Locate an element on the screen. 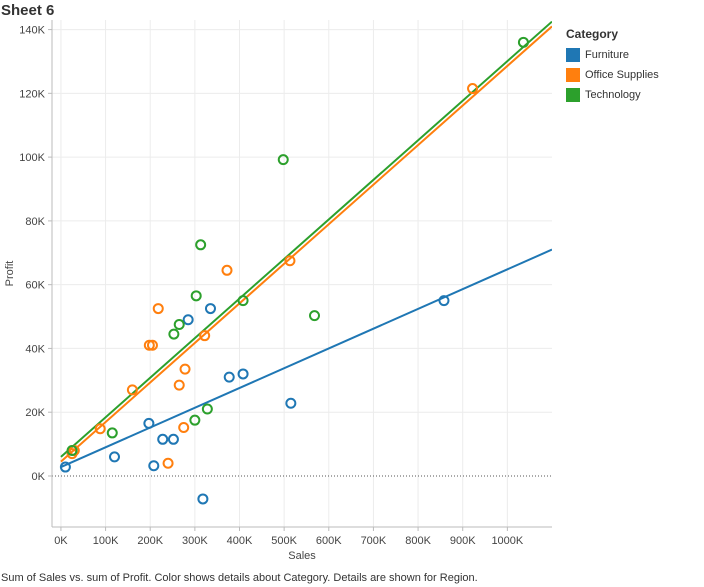 The image size is (704, 587). legend-label-furniture: Furniture is located at coordinates (607, 55).